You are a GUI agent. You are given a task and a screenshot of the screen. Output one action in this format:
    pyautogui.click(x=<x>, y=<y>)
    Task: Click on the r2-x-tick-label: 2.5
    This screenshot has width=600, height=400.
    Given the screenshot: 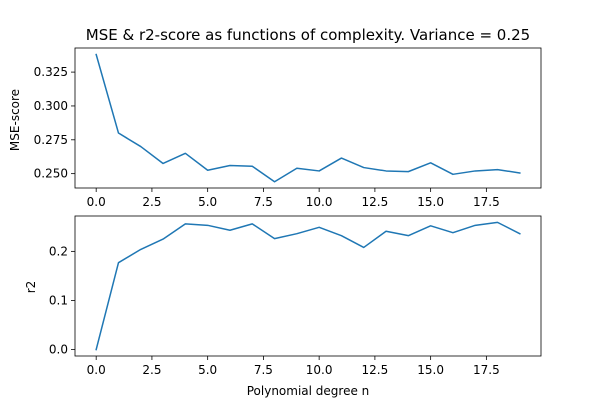 What is the action you would take?
    pyautogui.click(x=151, y=370)
    